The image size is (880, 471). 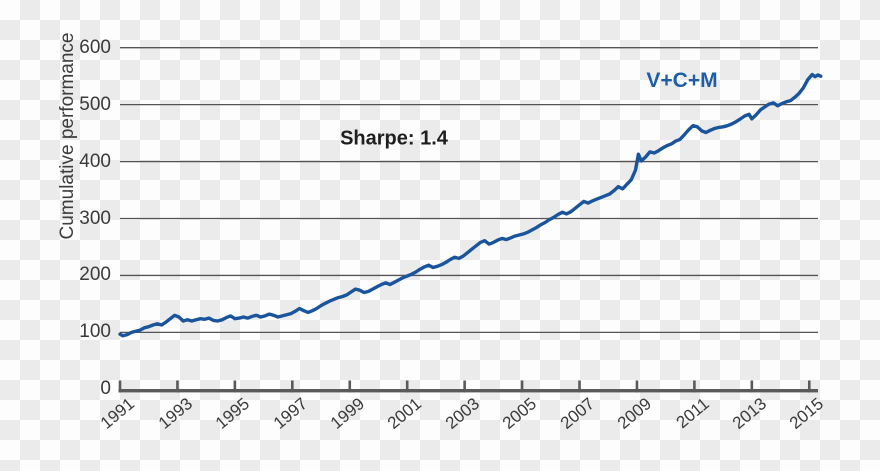 What do you see at coordinates (350, 386) in the screenshot?
I see `x-tick-mark-1999` at bounding box center [350, 386].